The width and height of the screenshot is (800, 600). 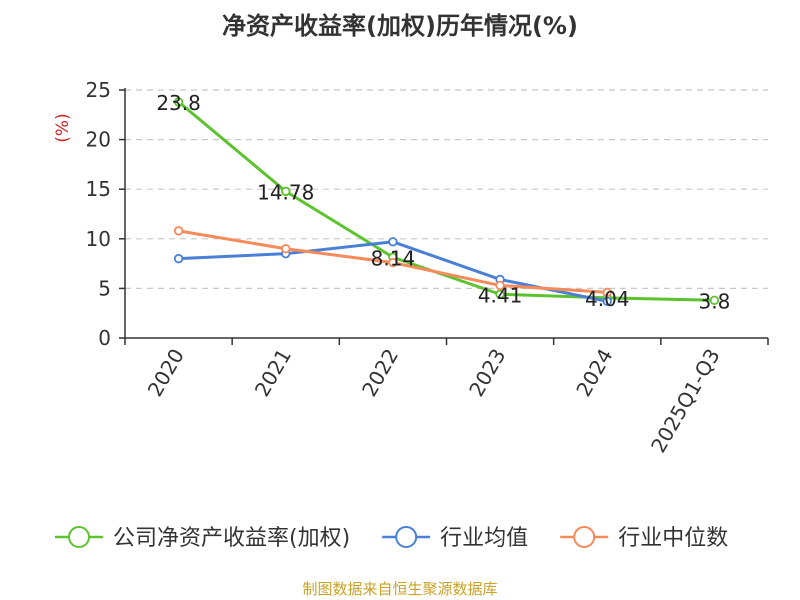 What do you see at coordinates (484, 538) in the screenshot?
I see `legend-label-1: 行业均值` at bounding box center [484, 538].